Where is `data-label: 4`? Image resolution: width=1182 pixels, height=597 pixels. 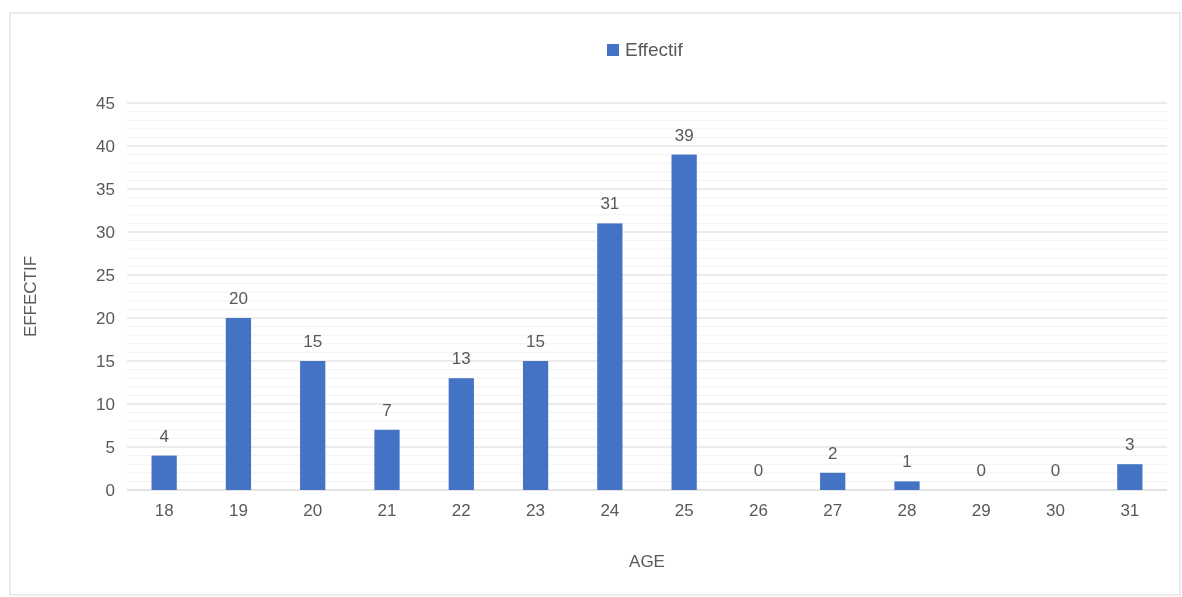 data-label: 4 is located at coordinates (164, 436).